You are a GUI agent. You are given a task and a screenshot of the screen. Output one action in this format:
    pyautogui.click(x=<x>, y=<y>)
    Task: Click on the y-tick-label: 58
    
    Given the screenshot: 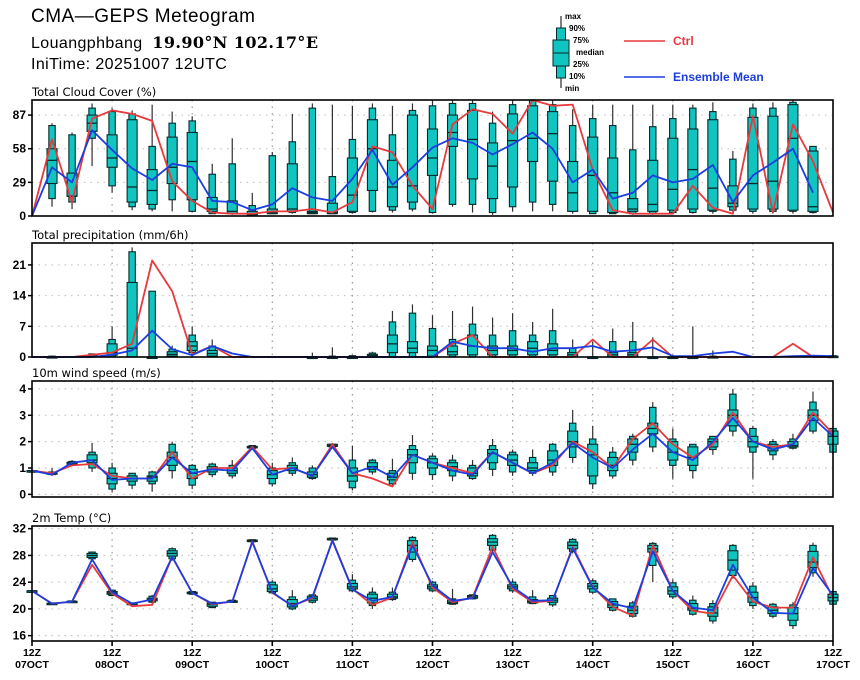 What is the action you would take?
    pyautogui.click(x=20, y=149)
    